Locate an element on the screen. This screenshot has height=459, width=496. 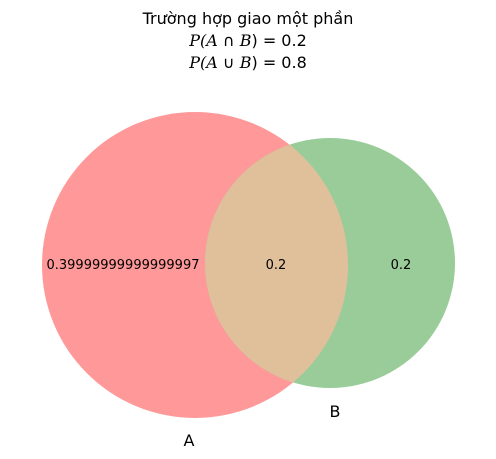
title-line-1: Trường hợp giao một phần is located at coordinates (248, 18).